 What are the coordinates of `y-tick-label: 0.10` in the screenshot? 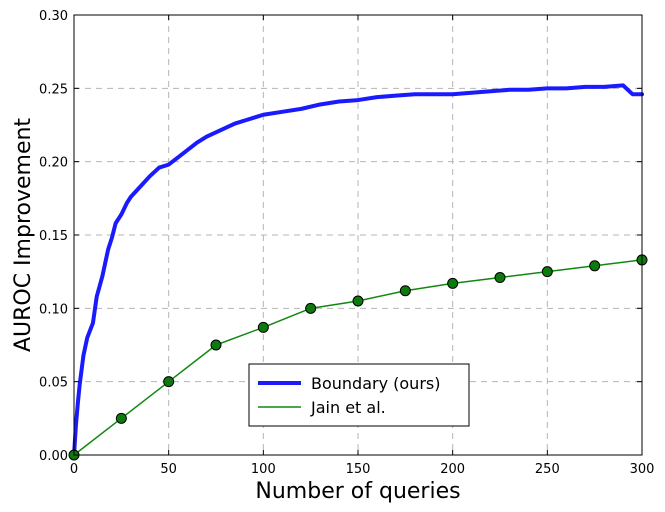 It's located at (53, 309).